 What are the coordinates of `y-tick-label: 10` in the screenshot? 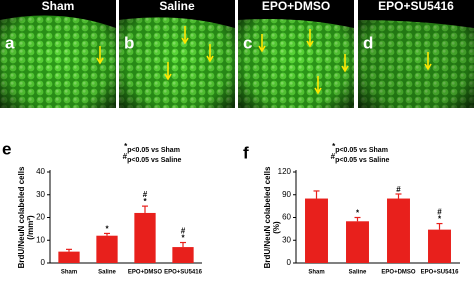 It's located at (40, 239).